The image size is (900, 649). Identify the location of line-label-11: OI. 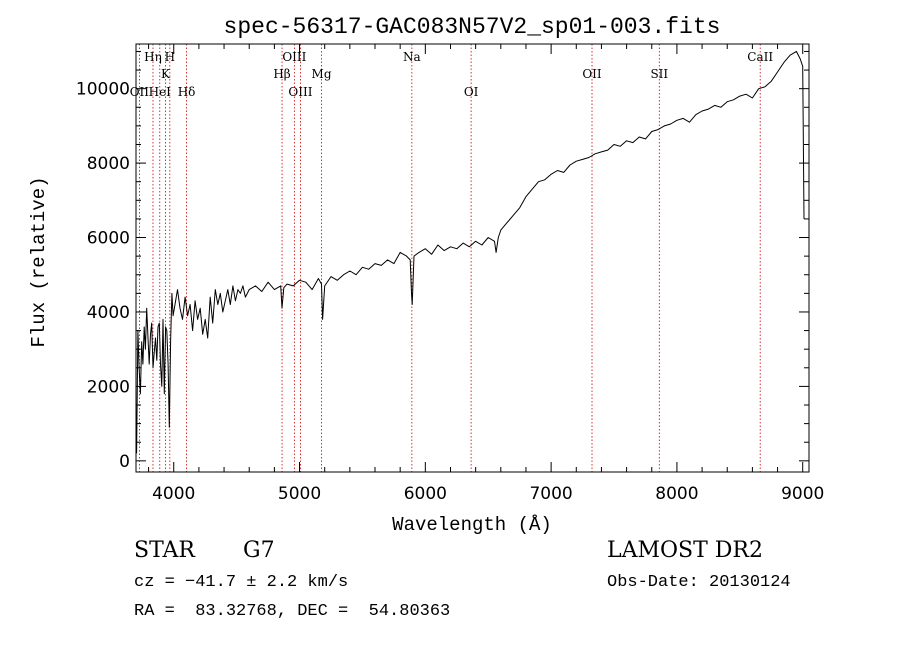
(471, 92).